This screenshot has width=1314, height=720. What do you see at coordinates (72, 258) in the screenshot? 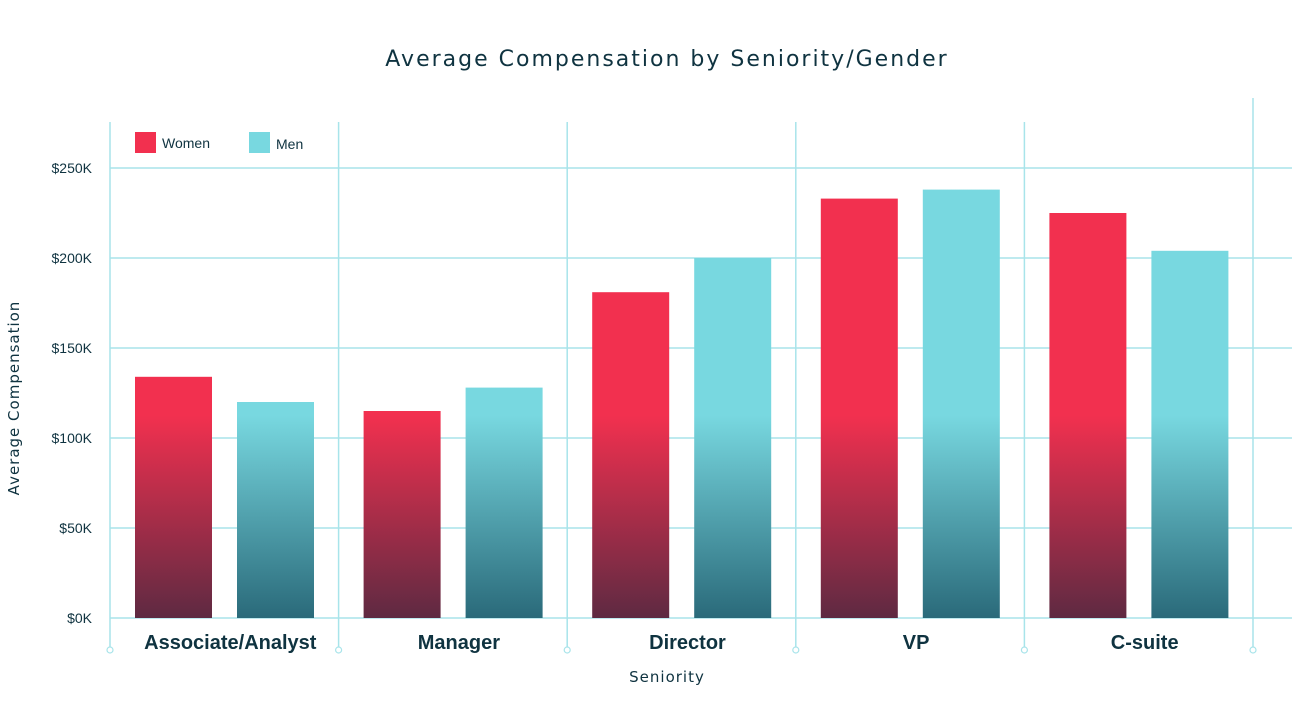
I see `y-tick-label: $200K` at bounding box center [72, 258].